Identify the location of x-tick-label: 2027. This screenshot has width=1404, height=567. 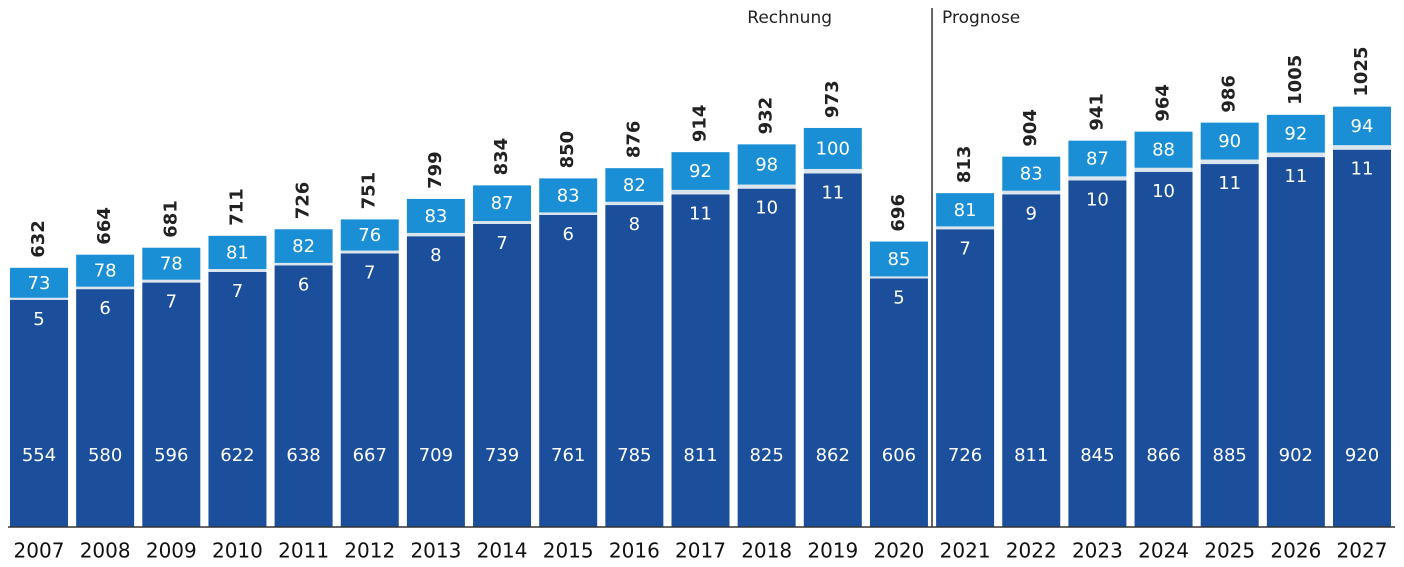
(1362, 551).